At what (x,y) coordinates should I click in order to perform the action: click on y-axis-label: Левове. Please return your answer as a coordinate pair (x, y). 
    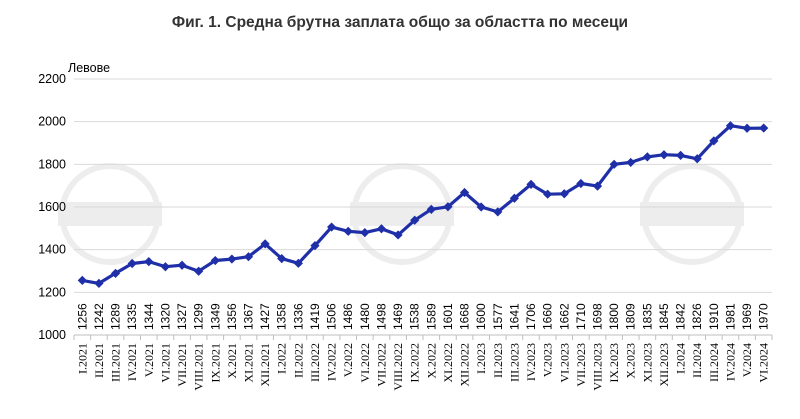
    Looking at the image, I should click on (89, 68).